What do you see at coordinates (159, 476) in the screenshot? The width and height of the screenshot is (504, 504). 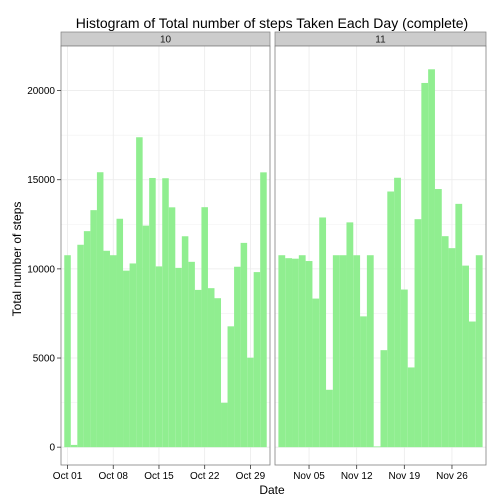 I see `x-tick-label: Oct 15` at bounding box center [159, 476].